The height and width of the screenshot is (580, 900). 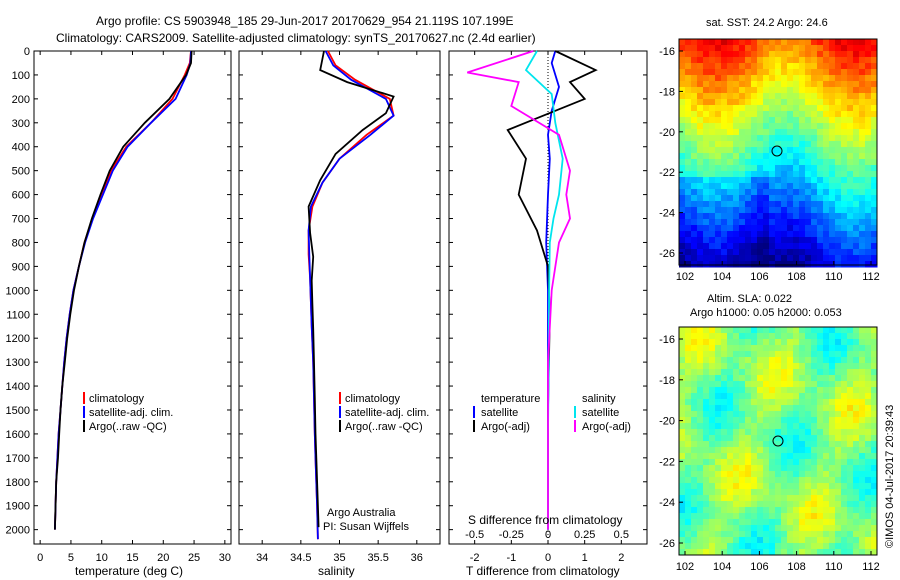 I want to click on series-line, so click(x=351, y=289).